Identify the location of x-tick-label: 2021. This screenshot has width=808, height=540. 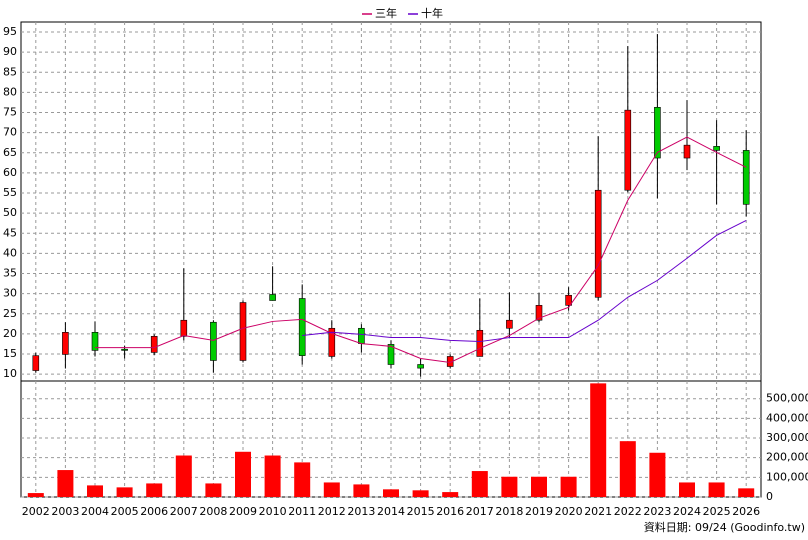
(598, 511).